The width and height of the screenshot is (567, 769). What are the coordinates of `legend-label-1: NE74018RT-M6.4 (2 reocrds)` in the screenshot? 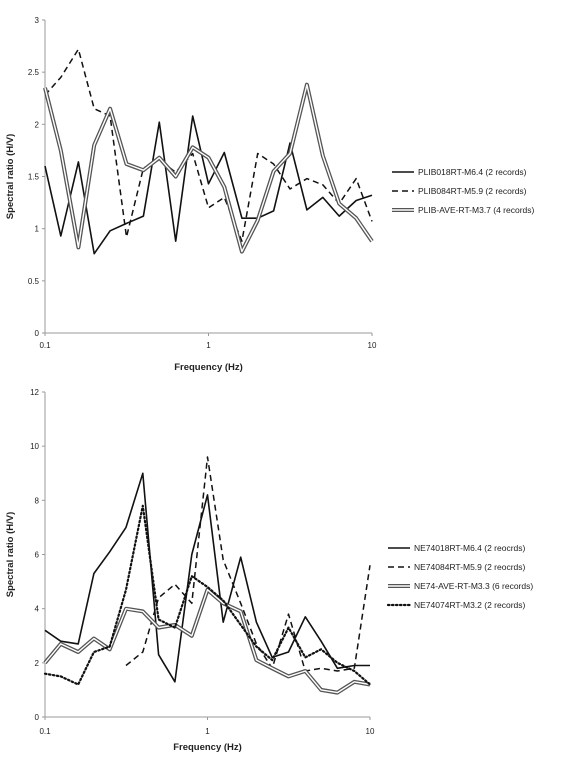 It's located at (470, 548).